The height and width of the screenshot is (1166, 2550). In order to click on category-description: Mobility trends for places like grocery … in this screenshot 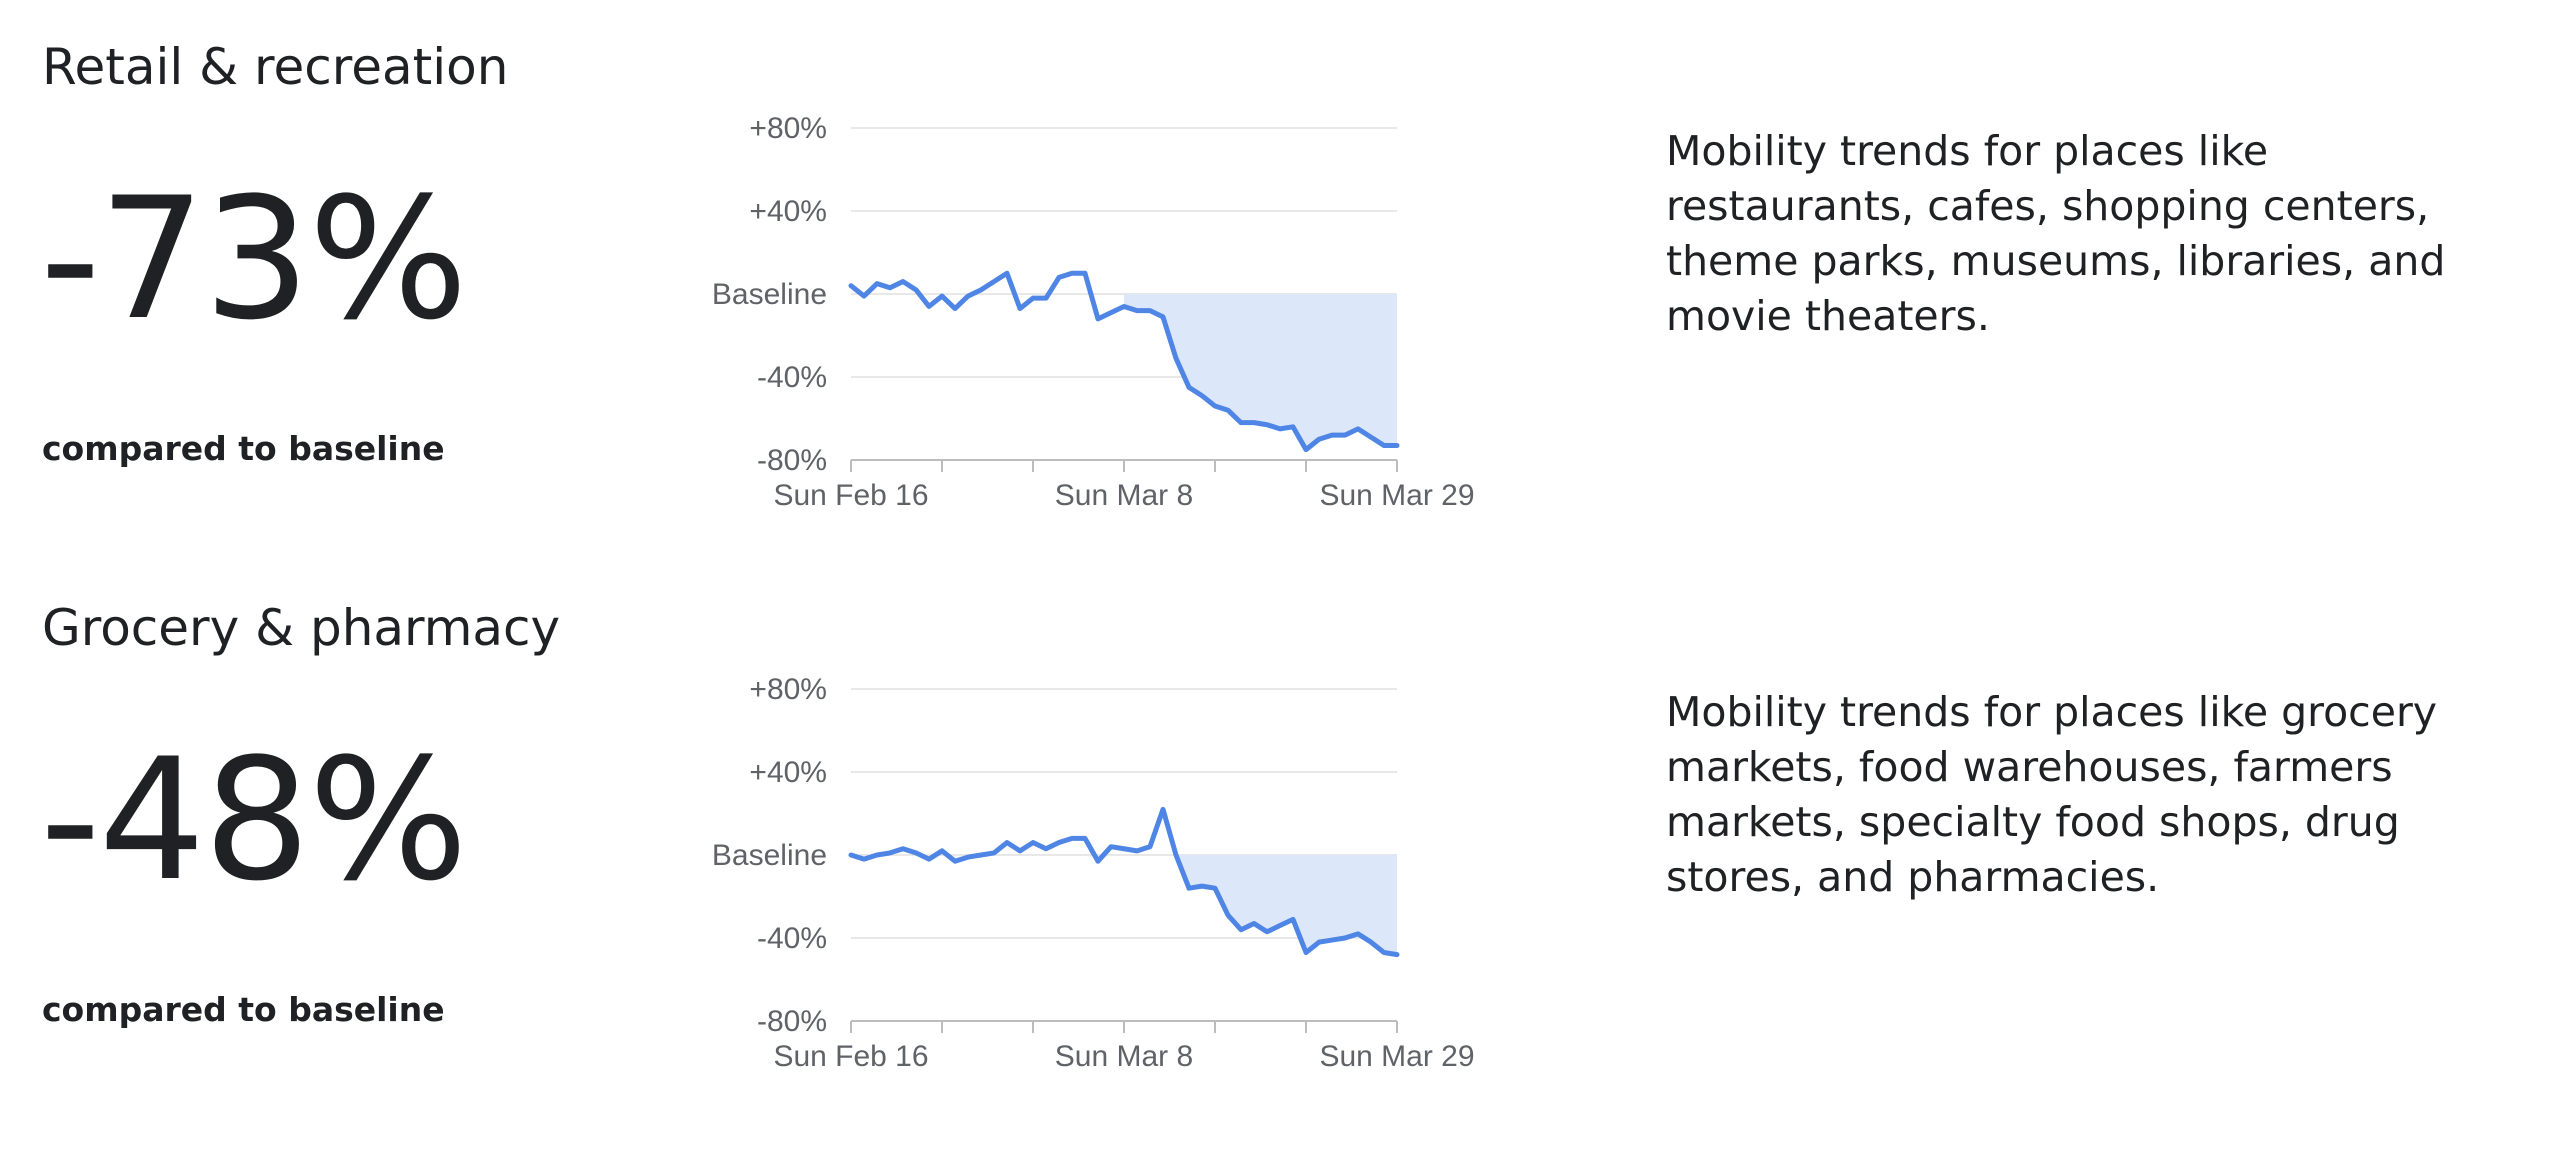, I will do `click(2052, 794)`.